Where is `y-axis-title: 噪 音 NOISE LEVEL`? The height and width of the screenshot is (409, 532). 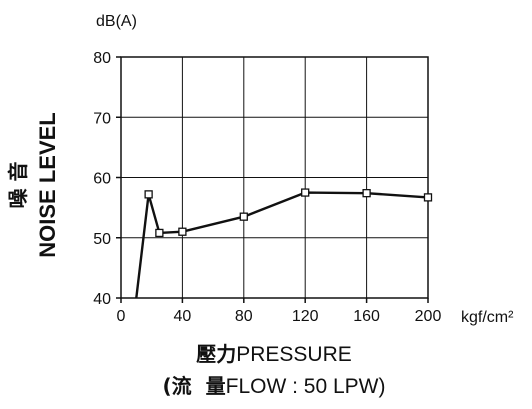 y-axis-title: 噪 音 NOISE LEVEL is located at coordinates (33, 184).